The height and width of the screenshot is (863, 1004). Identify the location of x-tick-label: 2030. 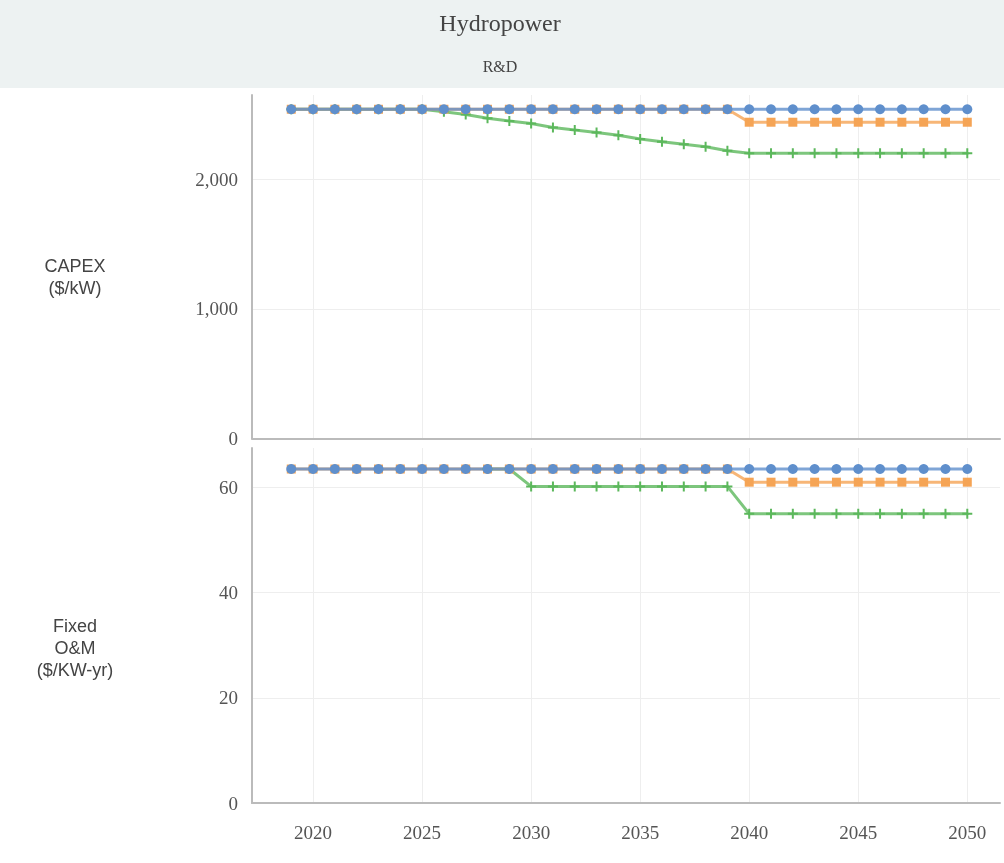
(531, 832).